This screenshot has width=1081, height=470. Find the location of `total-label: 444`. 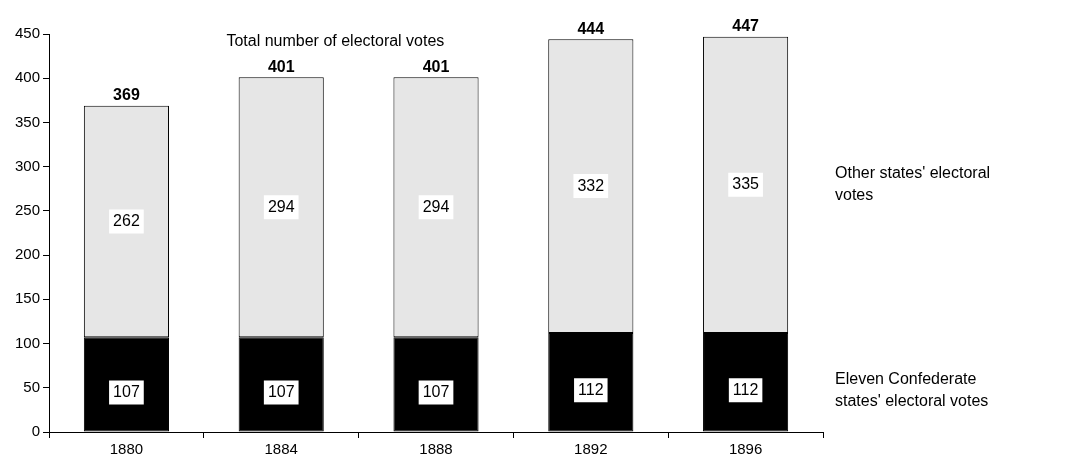

total-label: 444 is located at coordinates (591, 28).